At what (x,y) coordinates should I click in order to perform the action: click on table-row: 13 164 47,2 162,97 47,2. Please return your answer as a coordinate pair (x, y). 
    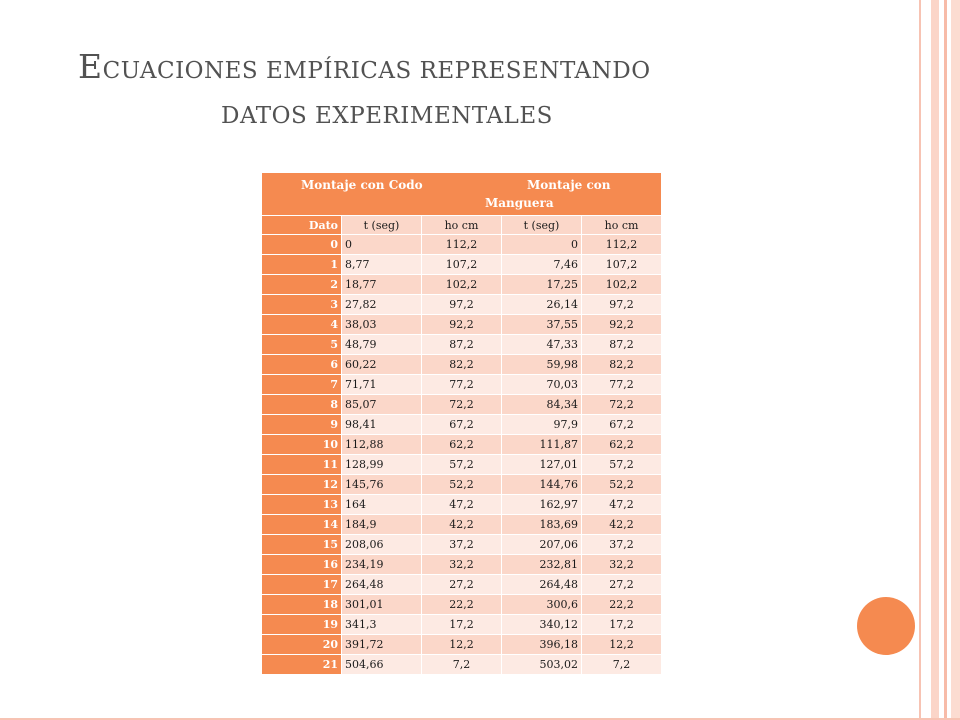
    Looking at the image, I should click on (462, 504).